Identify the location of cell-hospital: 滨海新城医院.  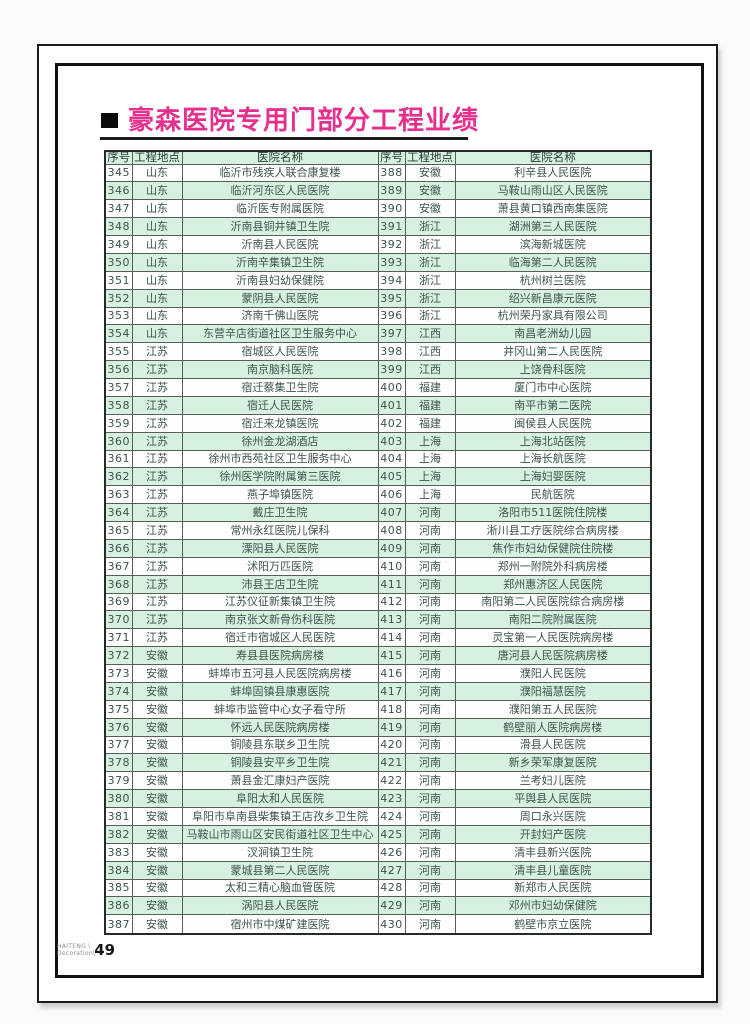
(553, 244).